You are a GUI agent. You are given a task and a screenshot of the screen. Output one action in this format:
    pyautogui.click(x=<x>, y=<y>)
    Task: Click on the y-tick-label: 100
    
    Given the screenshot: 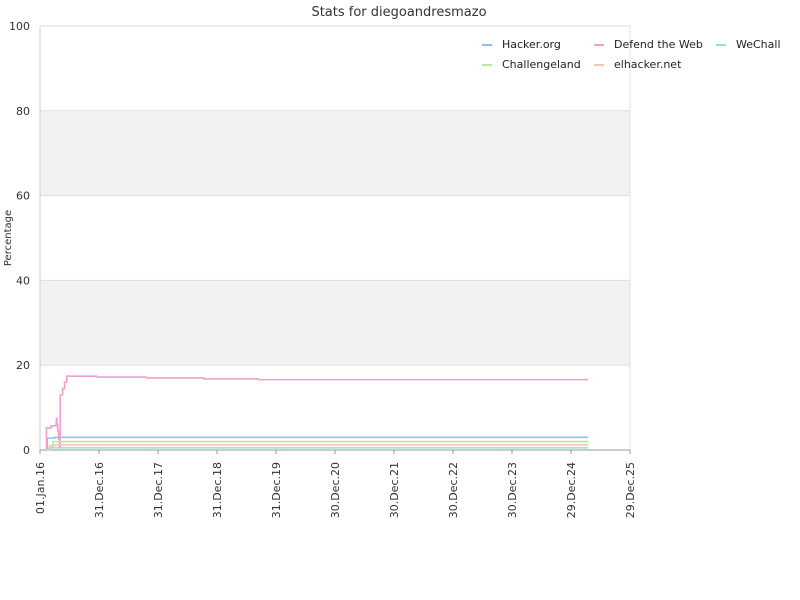 What is the action you would take?
    pyautogui.click(x=19, y=26)
    